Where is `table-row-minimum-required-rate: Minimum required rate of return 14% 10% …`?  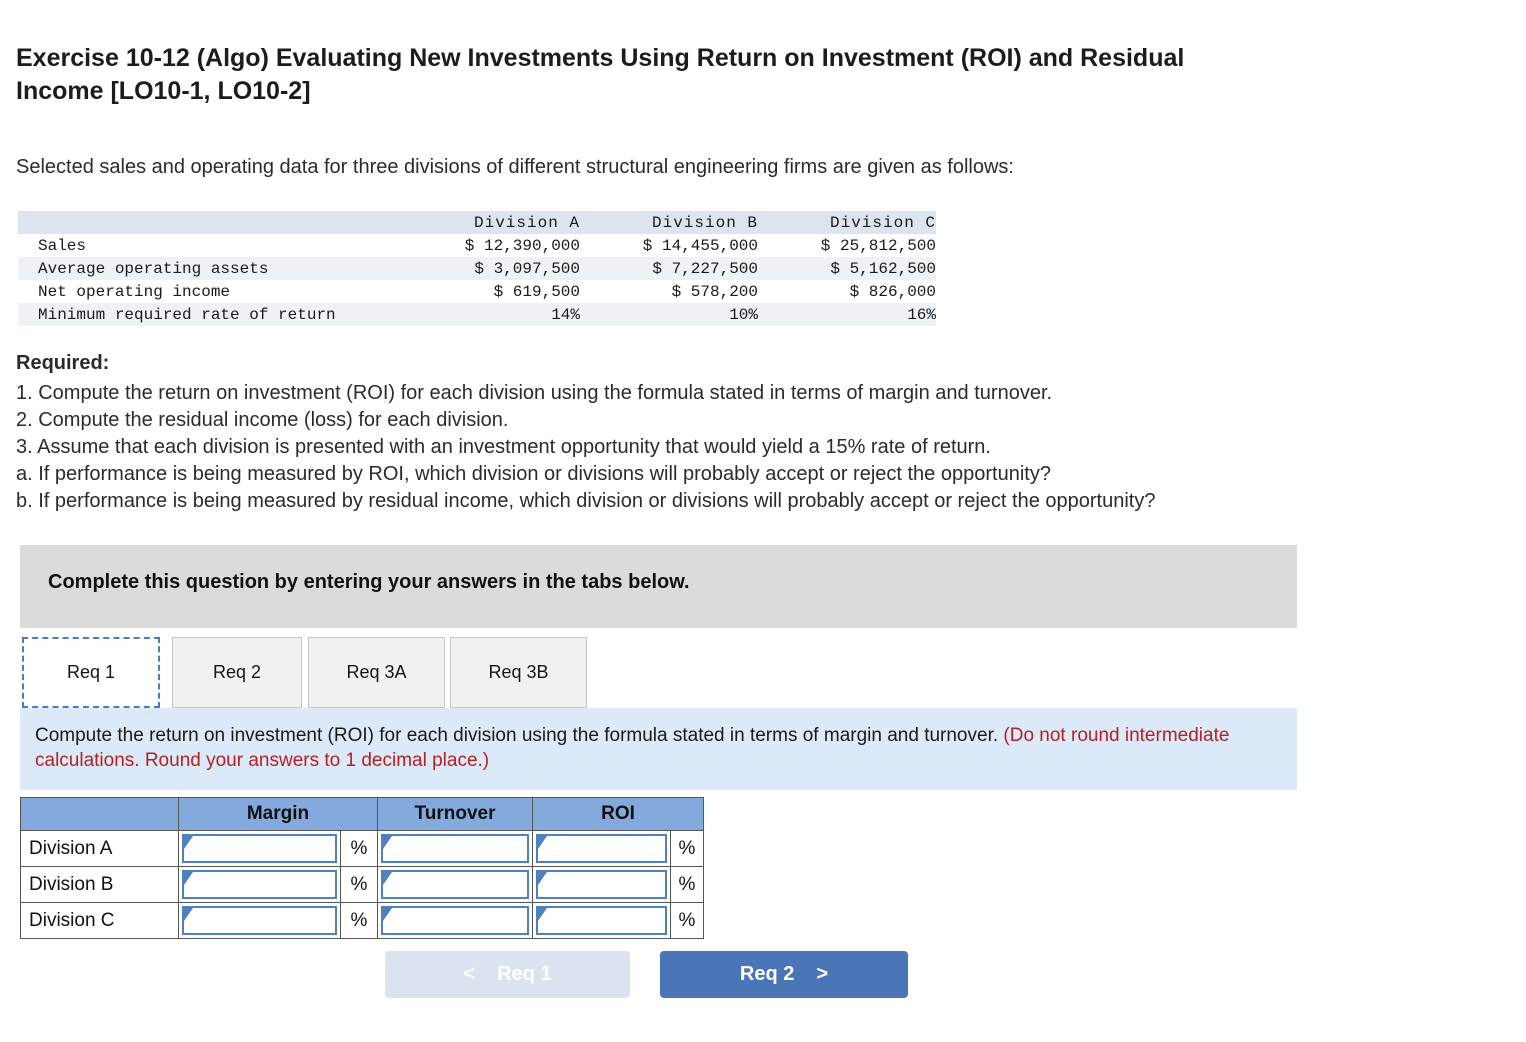
table-row-minimum-required-rate: Minimum required rate of return 14% 10% … is located at coordinates (477, 314).